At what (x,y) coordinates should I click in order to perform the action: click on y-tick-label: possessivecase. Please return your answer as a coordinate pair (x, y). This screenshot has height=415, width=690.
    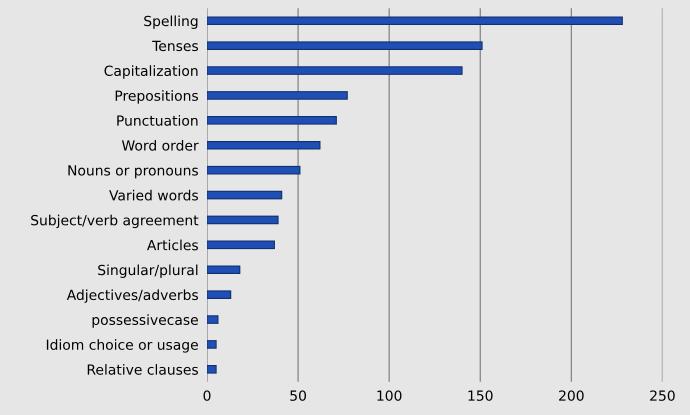
    Looking at the image, I should click on (145, 321).